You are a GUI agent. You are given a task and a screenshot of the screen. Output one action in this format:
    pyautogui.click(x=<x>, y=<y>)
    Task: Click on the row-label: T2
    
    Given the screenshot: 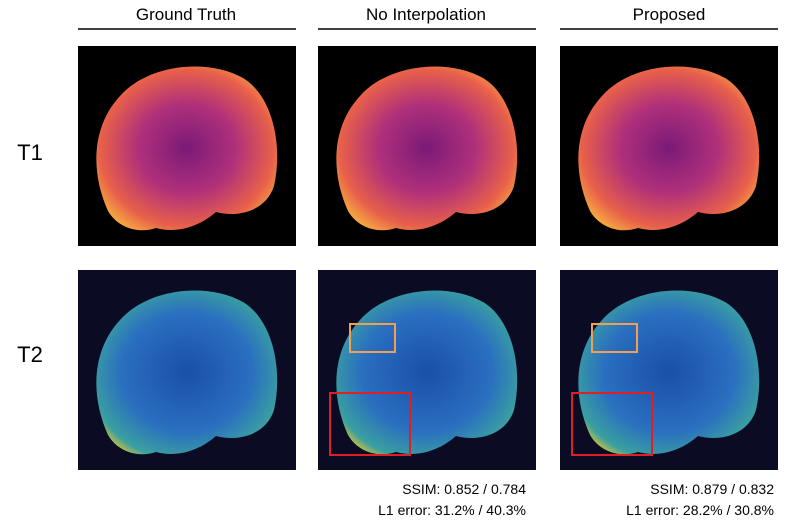 What is the action you would take?
    pyautogui.click(x=30, y=354)
    